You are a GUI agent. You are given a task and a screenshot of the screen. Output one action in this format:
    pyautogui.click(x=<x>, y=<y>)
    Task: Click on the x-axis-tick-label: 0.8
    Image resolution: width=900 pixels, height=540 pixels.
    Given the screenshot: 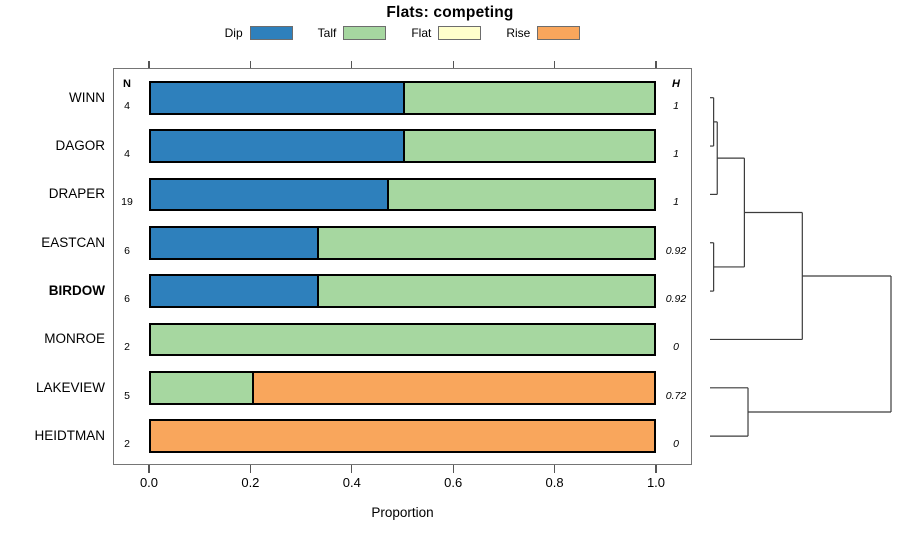 What is the action you would take?
    pyautogui.click(x=554, y=482)
    